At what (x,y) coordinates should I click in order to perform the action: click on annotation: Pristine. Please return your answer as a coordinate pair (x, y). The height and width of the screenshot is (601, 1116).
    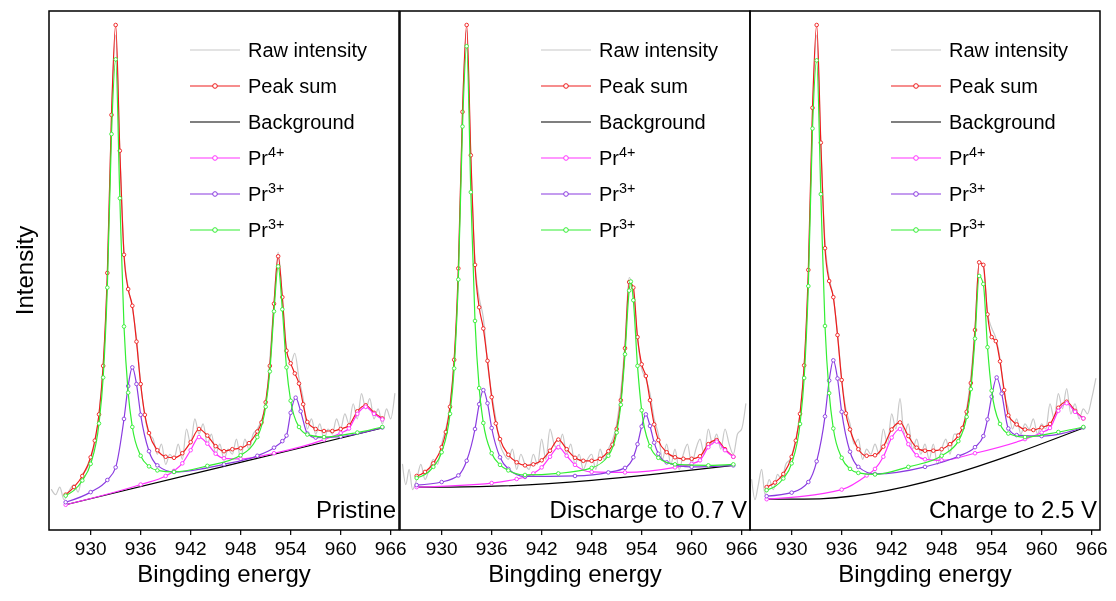
    Looking at the image, I should click on (355, 509).